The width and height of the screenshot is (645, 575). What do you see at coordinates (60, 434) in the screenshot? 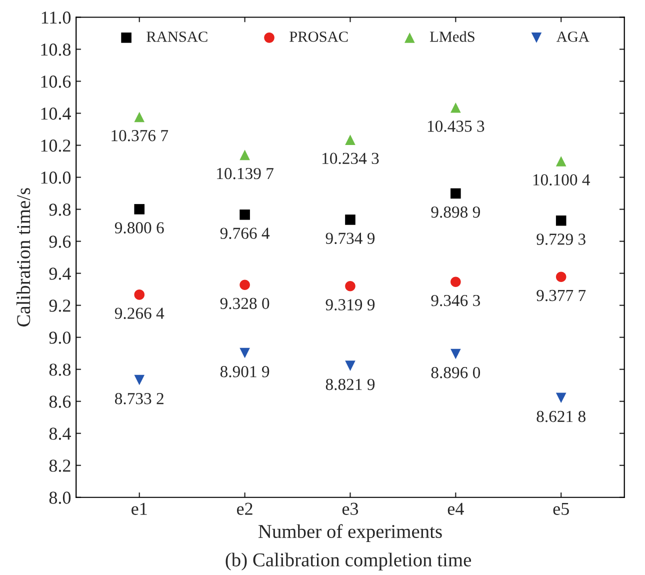
I see `y-tick-label: 8.4` at bounding box center [60, 434].